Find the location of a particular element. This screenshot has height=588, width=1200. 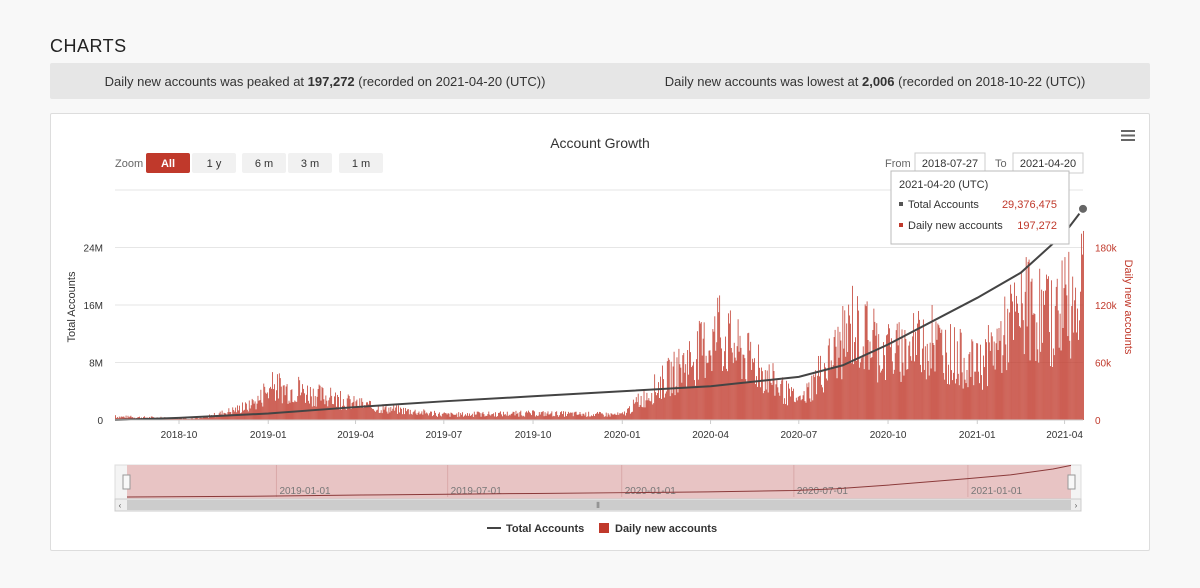

navigator-scrollbar-thumb is located at coordinates (599, 505).